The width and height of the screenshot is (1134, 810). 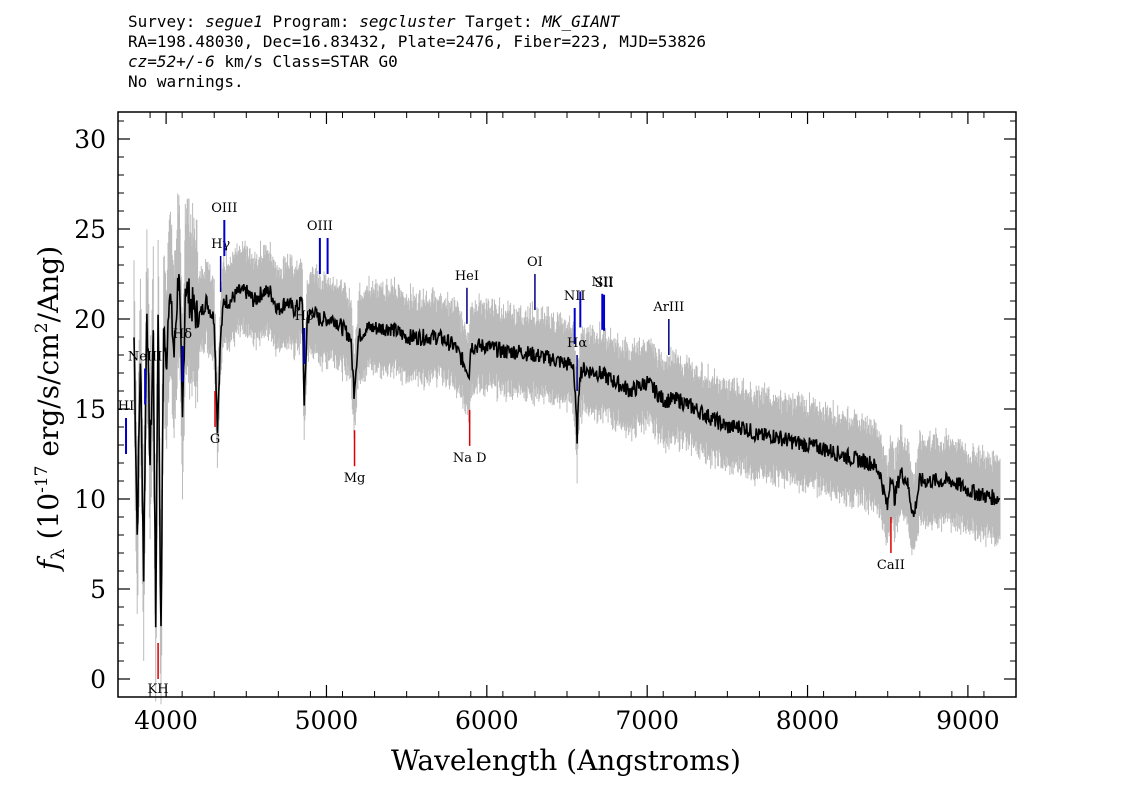 I want to click on spectral-line-label-hi-0: HI, so click(x=126, y=406).